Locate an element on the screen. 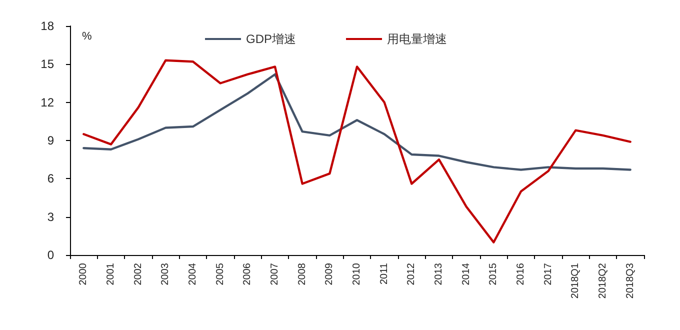 This screenshot has width=680, height=330. x-tick-label: 2017 is located at coordinates (548, 274).